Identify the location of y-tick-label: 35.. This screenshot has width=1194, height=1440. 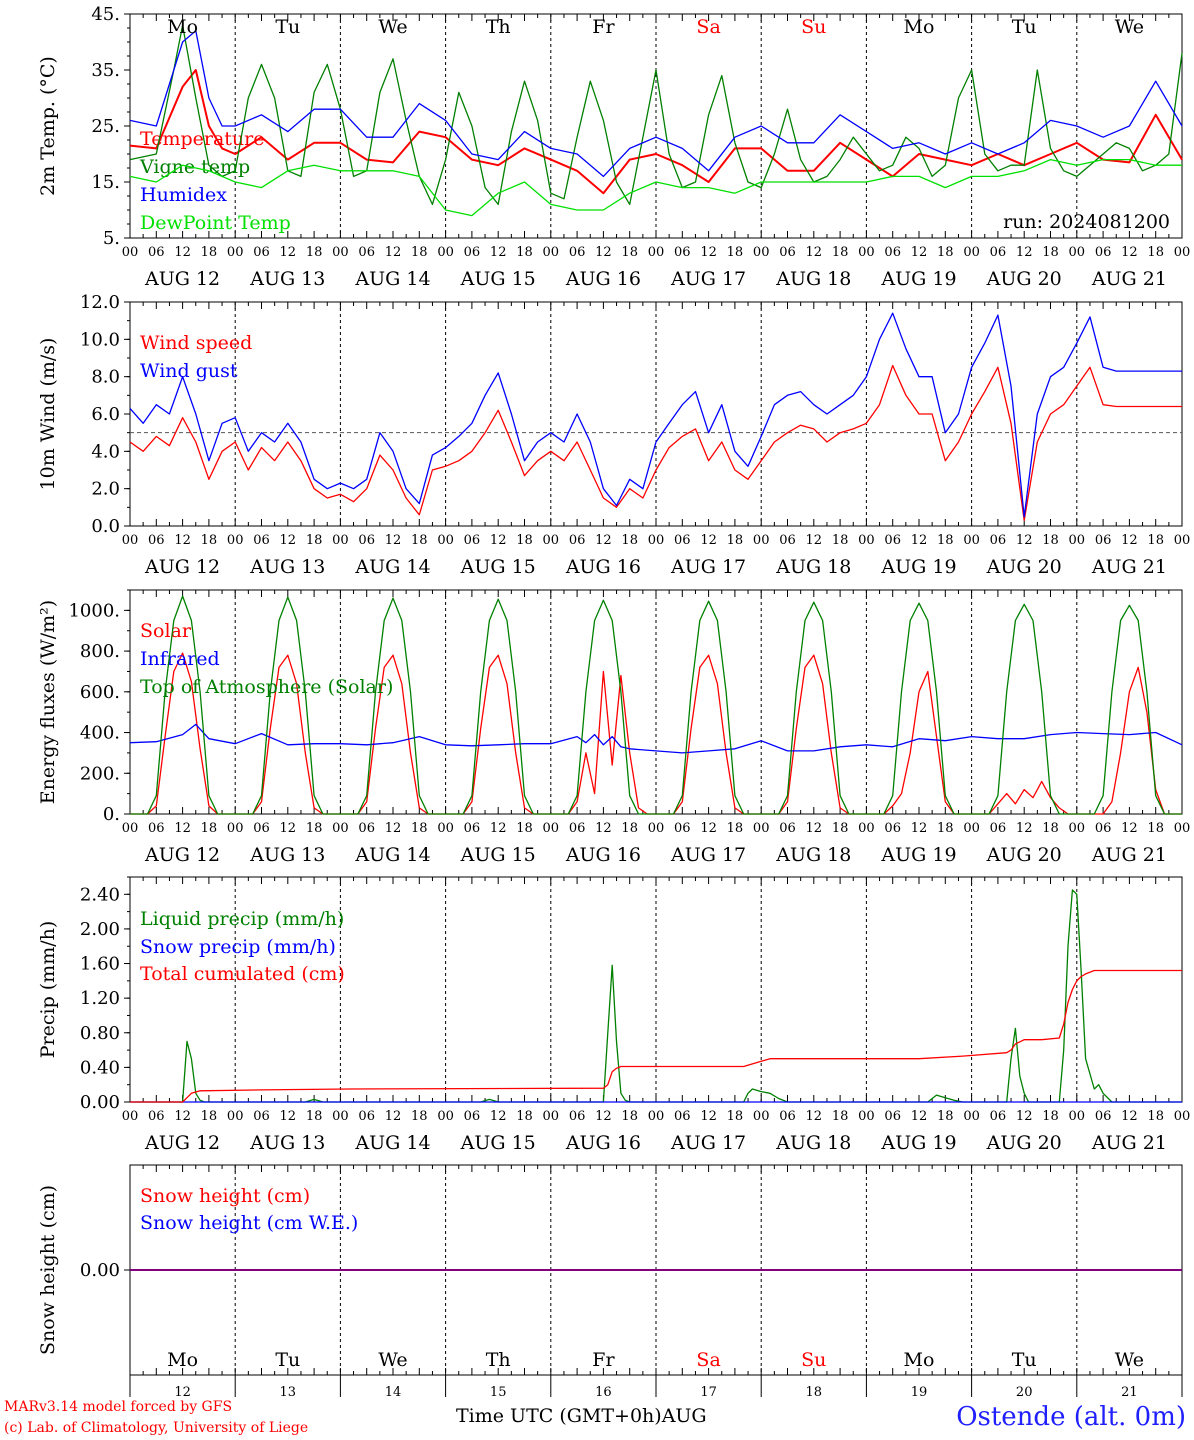
(105, 70).